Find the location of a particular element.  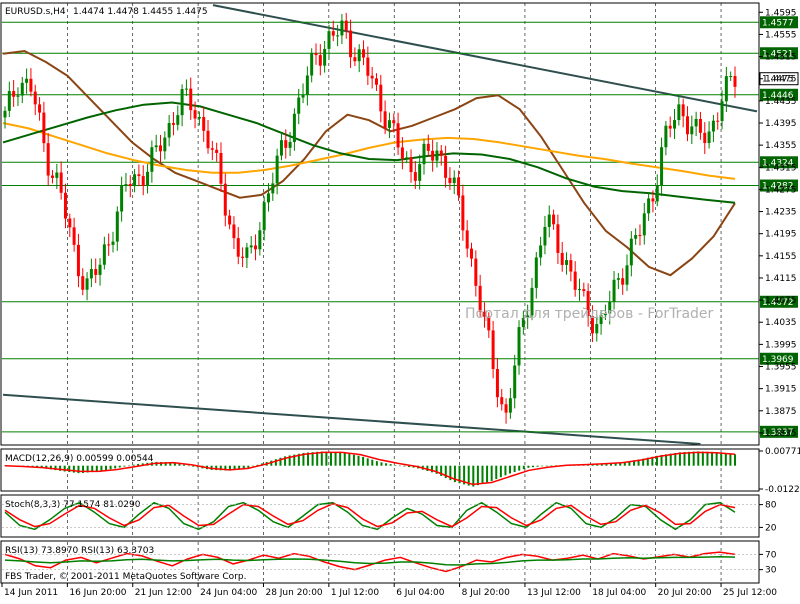

price-tick-label: 1.3875 is located at coordinates (781, 412).